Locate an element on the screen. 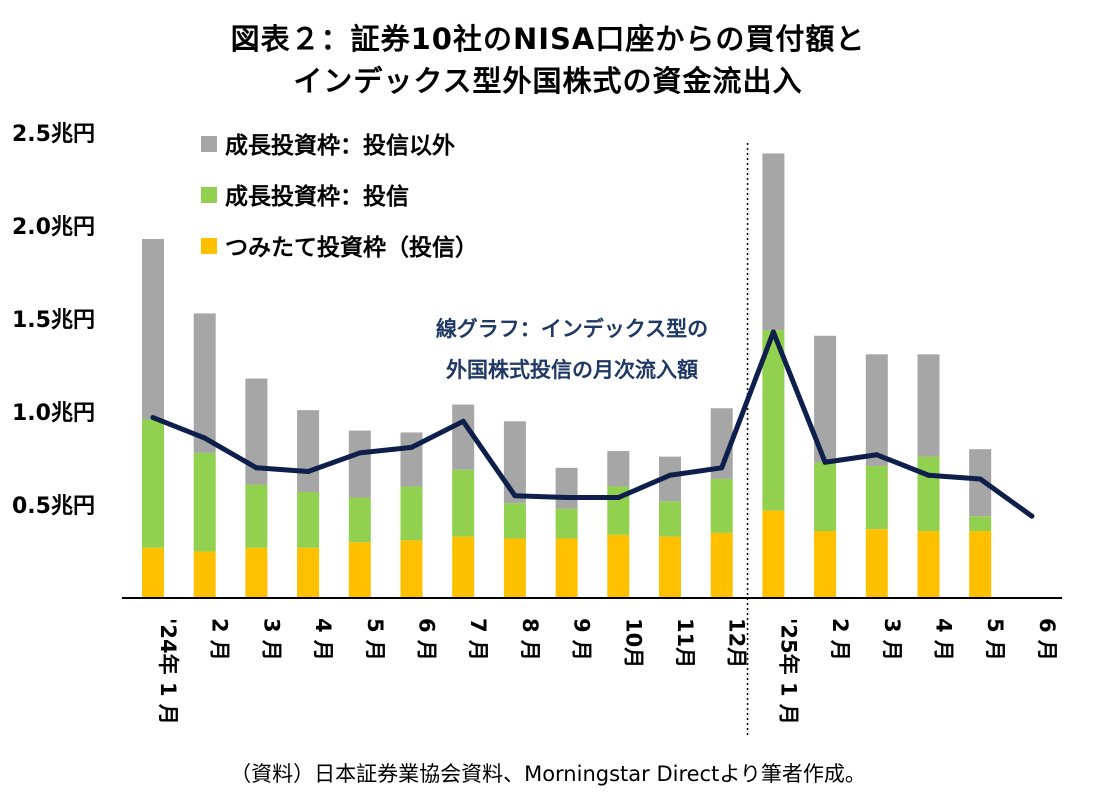 The image size is (1096, 803). line-annotation-line1: 線グラフ：インデックス型の is located at coordinates (572, 329).